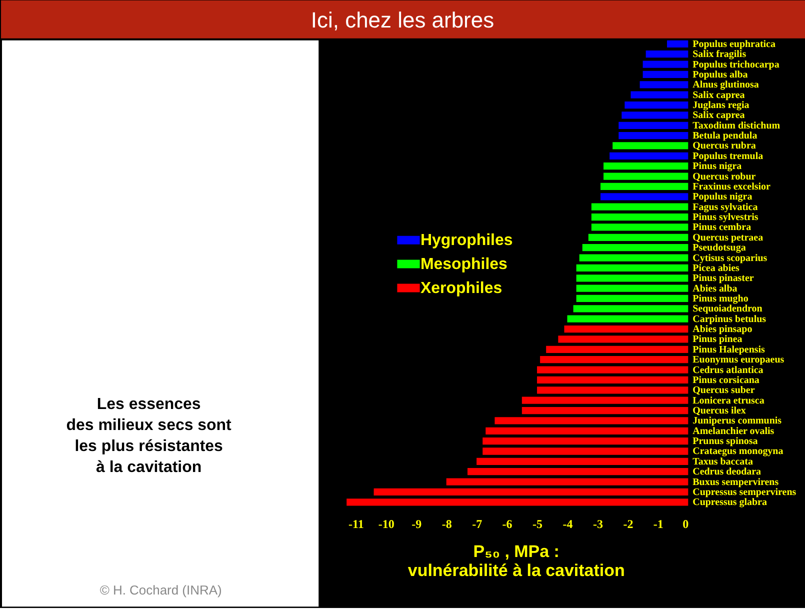 The width and height of the screenshot is (805, 609). What do you see at coordinates (720, 298) in the screenshot?
I see `y-tick-label: Pinus mugho` at bounding box center [720, 298].